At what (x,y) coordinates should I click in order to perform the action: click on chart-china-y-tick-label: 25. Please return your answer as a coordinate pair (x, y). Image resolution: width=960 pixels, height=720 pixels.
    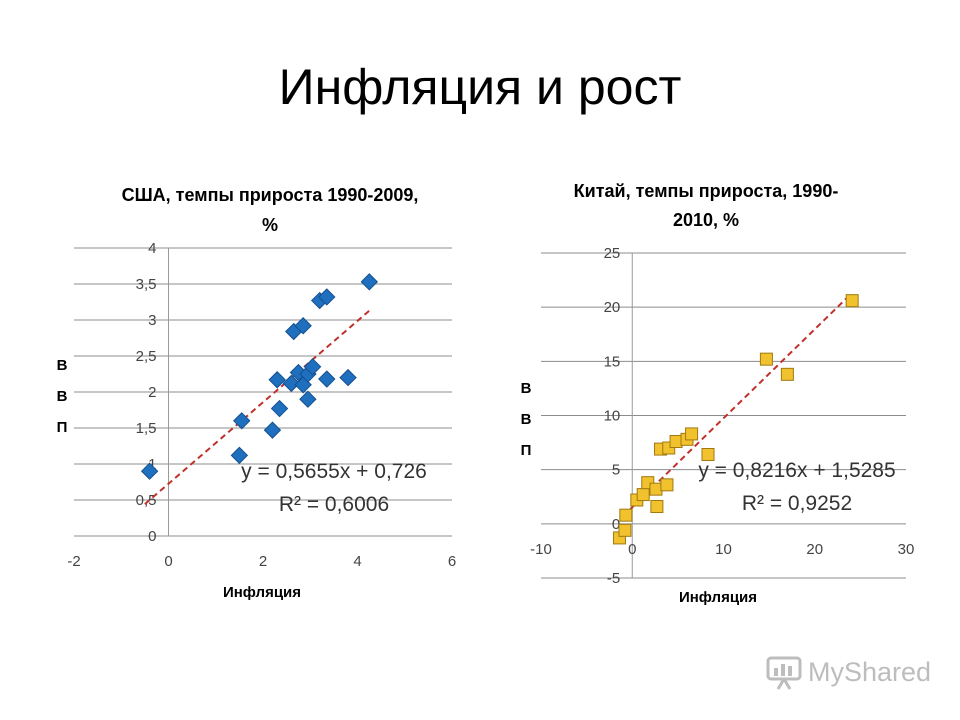
    Looking at the image, I should click on (612, 253).